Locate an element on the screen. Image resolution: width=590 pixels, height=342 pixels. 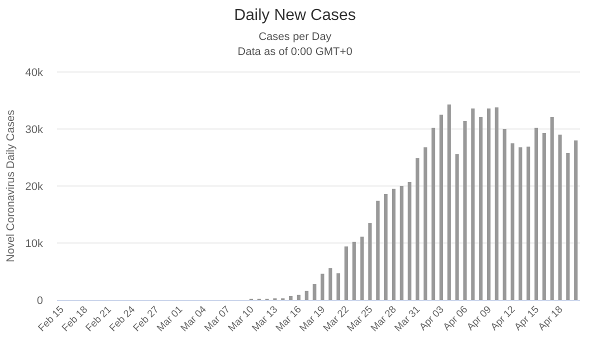
y-tick-label: 10k is located at coordinates (34, 244).